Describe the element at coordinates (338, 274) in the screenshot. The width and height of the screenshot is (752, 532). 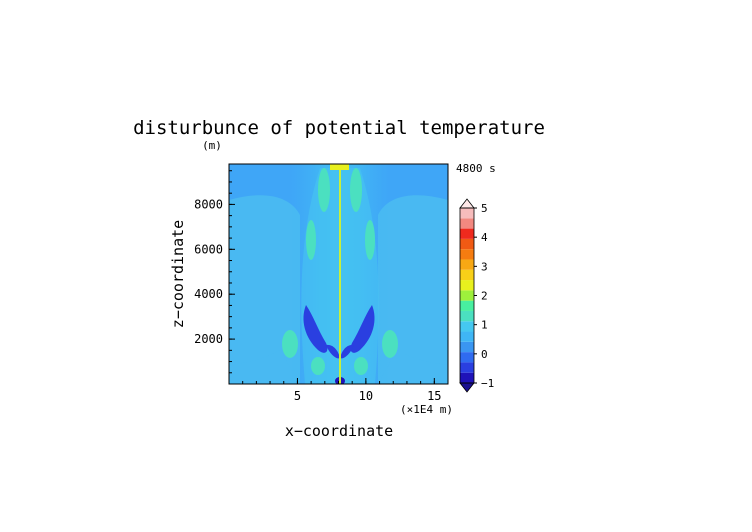
I see `plot-area` at that location.